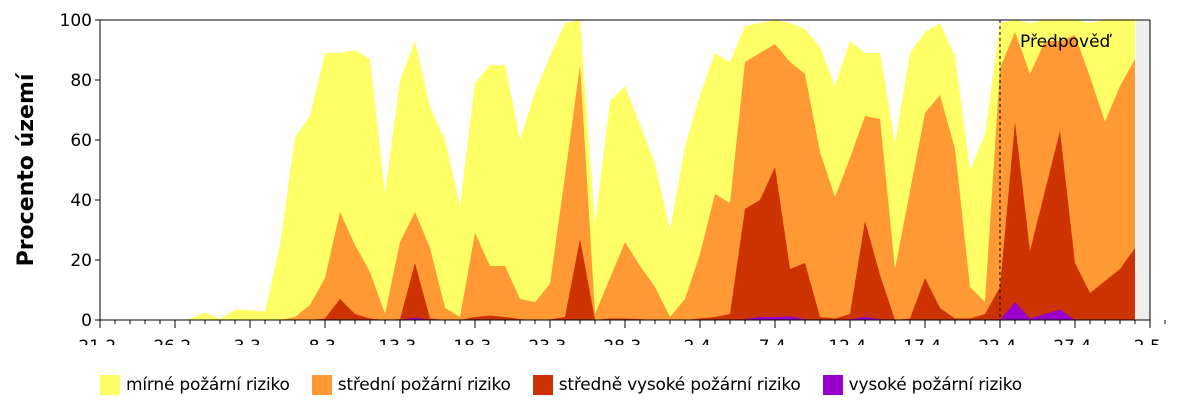  What do you see at coordinates (99, 341) in the screenshot?
I see `x-tick-label: 21.2.` at bounding box center [99, 341].